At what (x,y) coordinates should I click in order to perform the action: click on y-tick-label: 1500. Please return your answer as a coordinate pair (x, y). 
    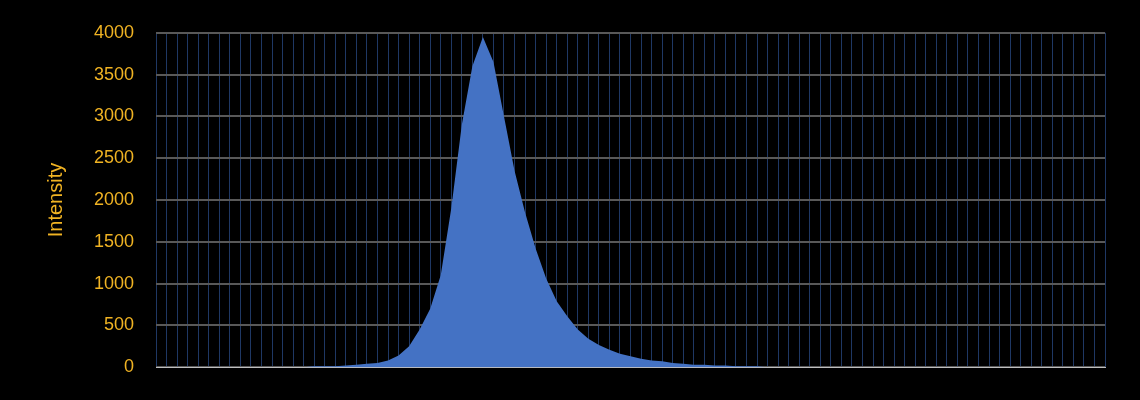
    Looking at the image, I should click on (114, 240).